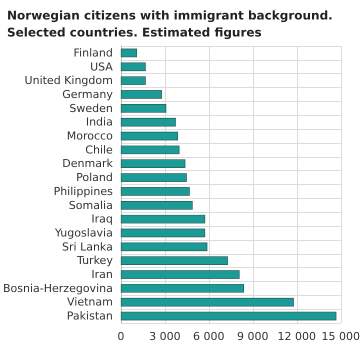  I want to click on y-tick-label: Pakistan, so click(89, 316).